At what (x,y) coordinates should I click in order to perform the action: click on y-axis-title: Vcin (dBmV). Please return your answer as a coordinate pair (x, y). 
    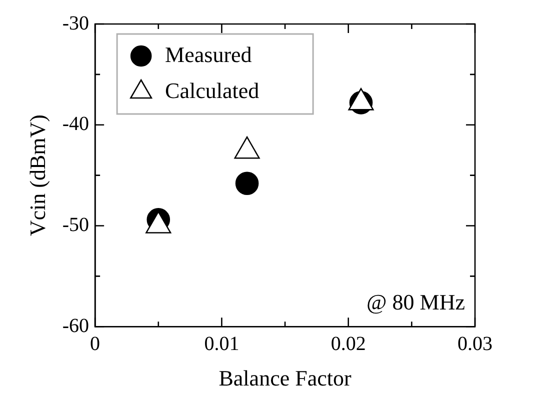
    Looking at the image, I should click on (37, 175).